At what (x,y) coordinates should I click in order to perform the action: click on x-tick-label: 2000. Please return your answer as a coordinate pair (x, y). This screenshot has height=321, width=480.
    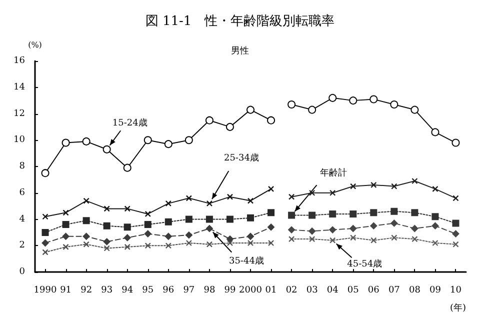
    Looking at the image, I should click on (250, 291).